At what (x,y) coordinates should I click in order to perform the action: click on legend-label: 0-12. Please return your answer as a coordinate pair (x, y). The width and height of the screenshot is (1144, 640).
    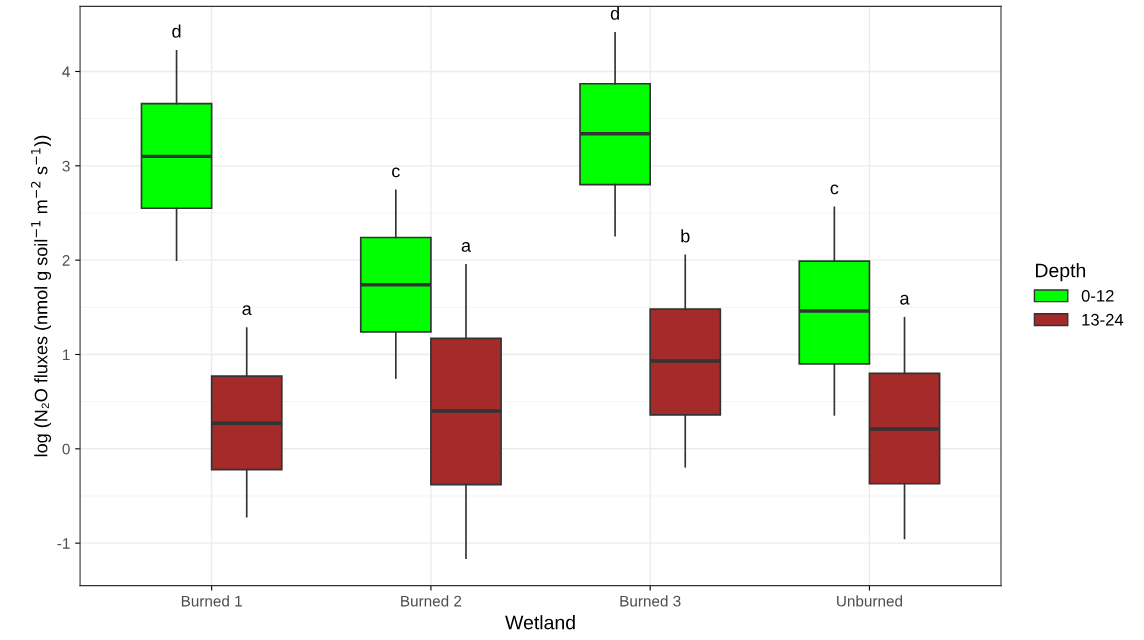
    Looking at the image, I should click on (1097, 295).